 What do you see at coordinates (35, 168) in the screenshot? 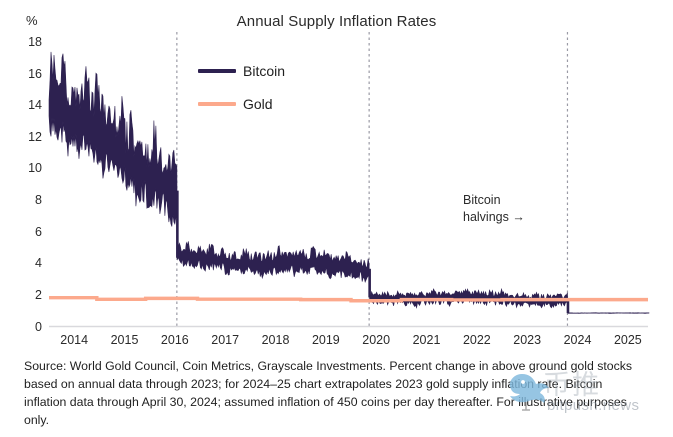
I see `y-axis-tick-10: 10` at bounding box center [35, 168].